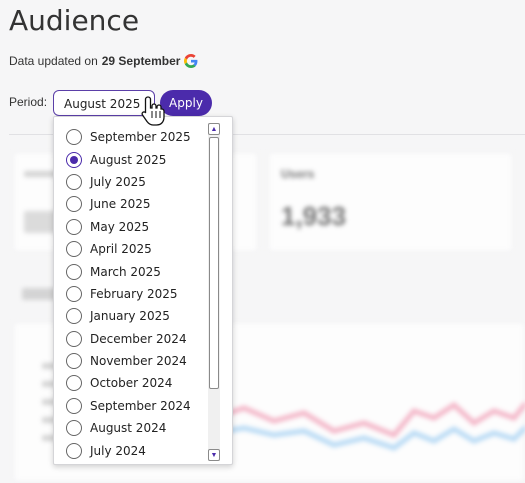  I want to click on period-option-label: August 2024, so click(128, 428).